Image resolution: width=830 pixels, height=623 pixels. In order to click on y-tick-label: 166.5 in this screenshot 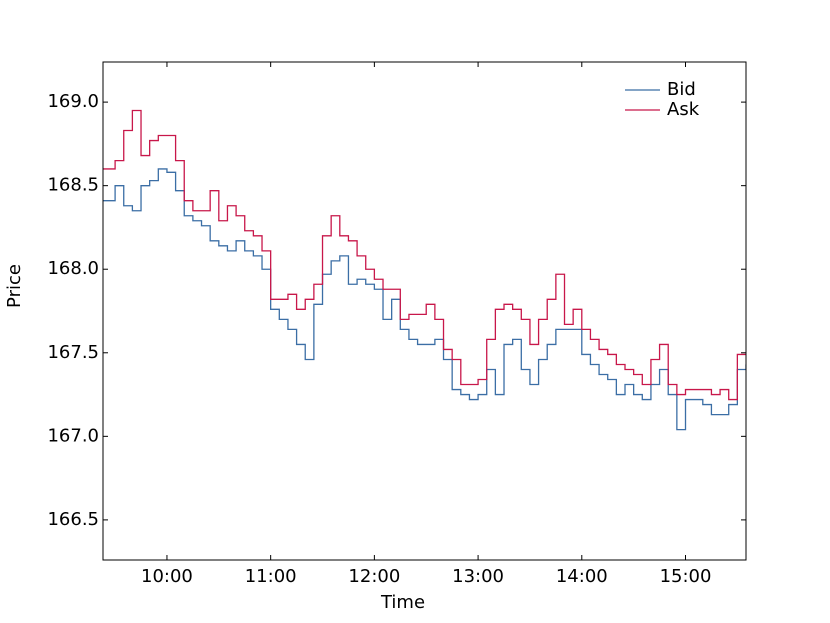, I will do `click(73, 519)`.